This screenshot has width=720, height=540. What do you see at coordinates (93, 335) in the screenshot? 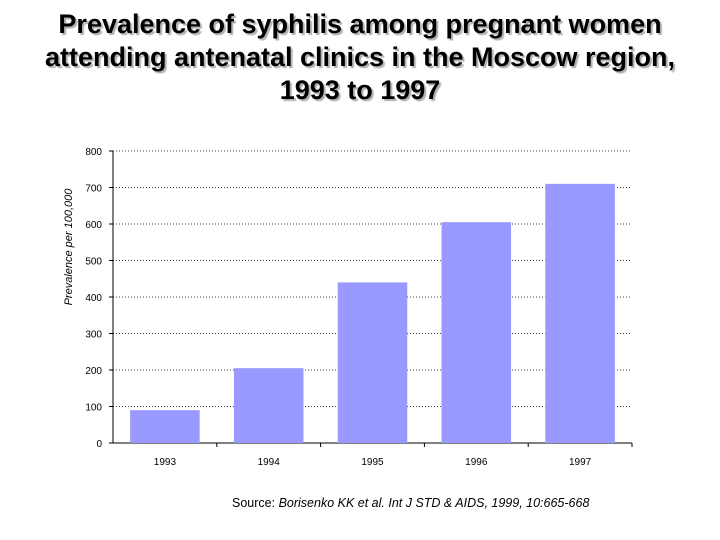
I see `y-tick-label-300: 300` at bounding box center [93, 335].